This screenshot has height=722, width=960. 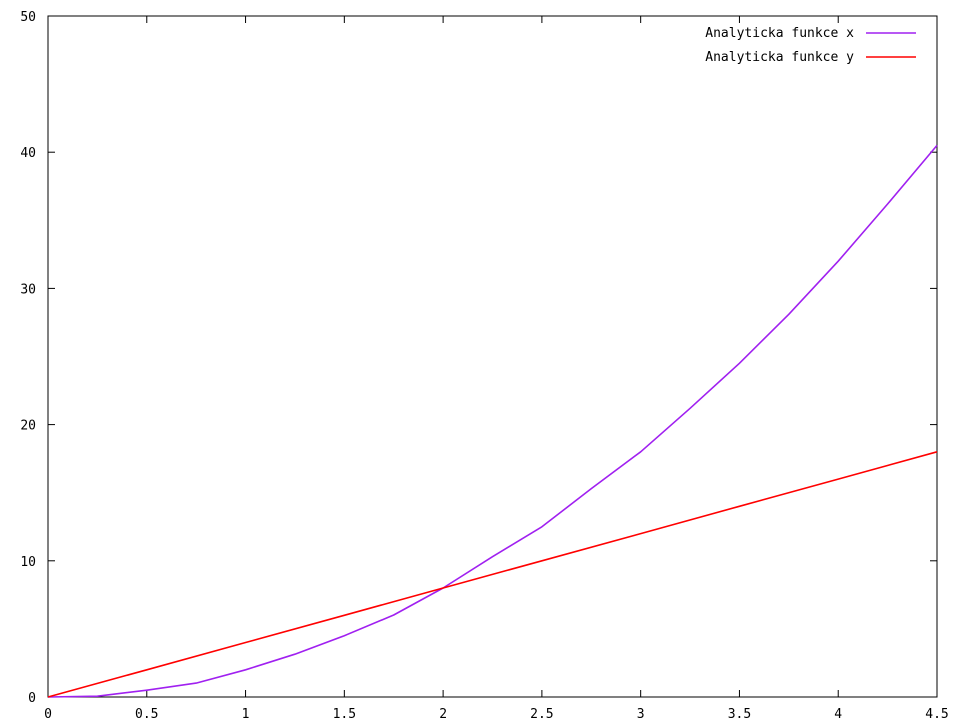 I want to click on legend-label-1: Analyticka funkce x, so click(x=779, y=33).